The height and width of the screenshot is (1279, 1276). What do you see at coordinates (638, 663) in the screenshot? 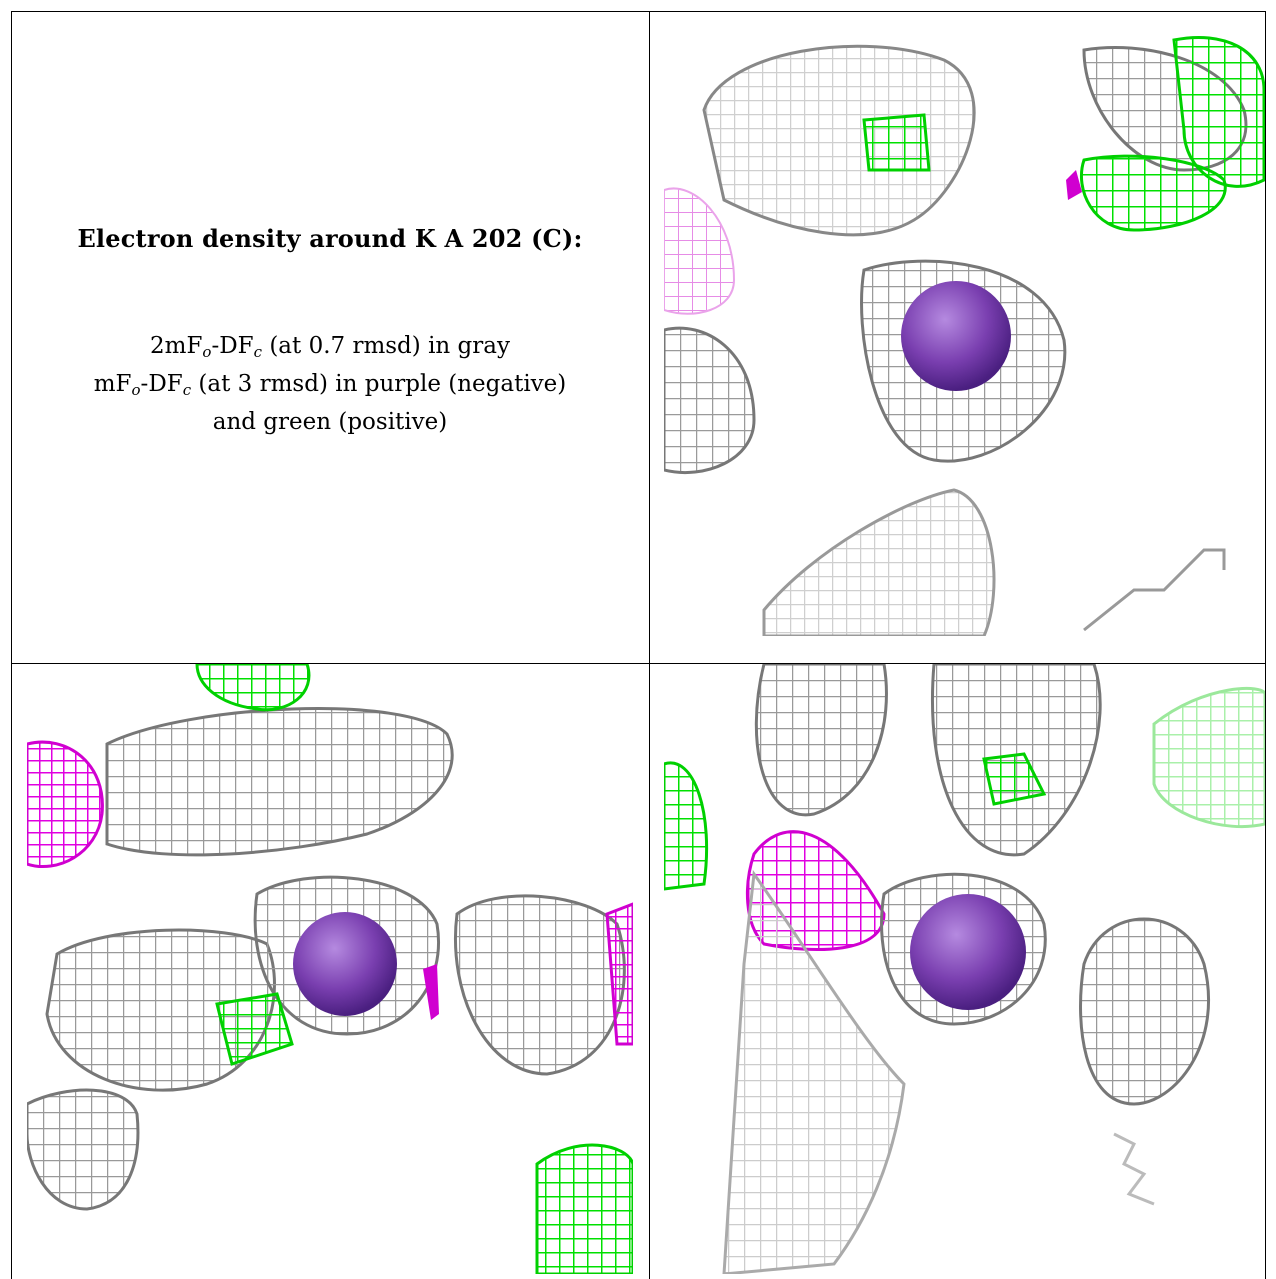
I see `table-divider-horizontal` at bounding box center [638, 663].